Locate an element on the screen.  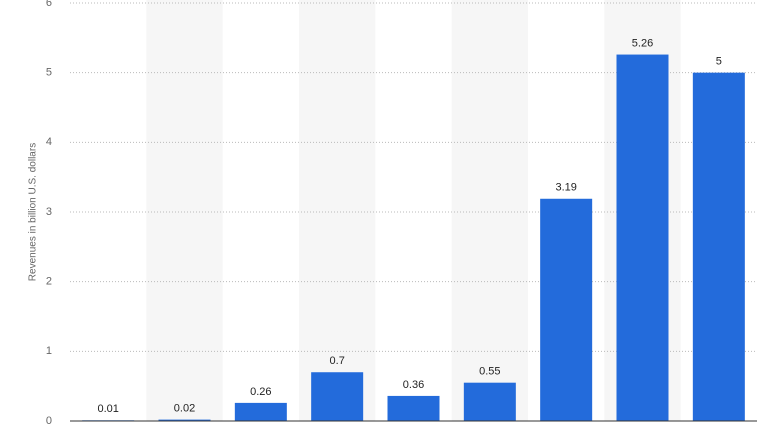
y-tick-label: 3 is located at coordinates (49, 212).